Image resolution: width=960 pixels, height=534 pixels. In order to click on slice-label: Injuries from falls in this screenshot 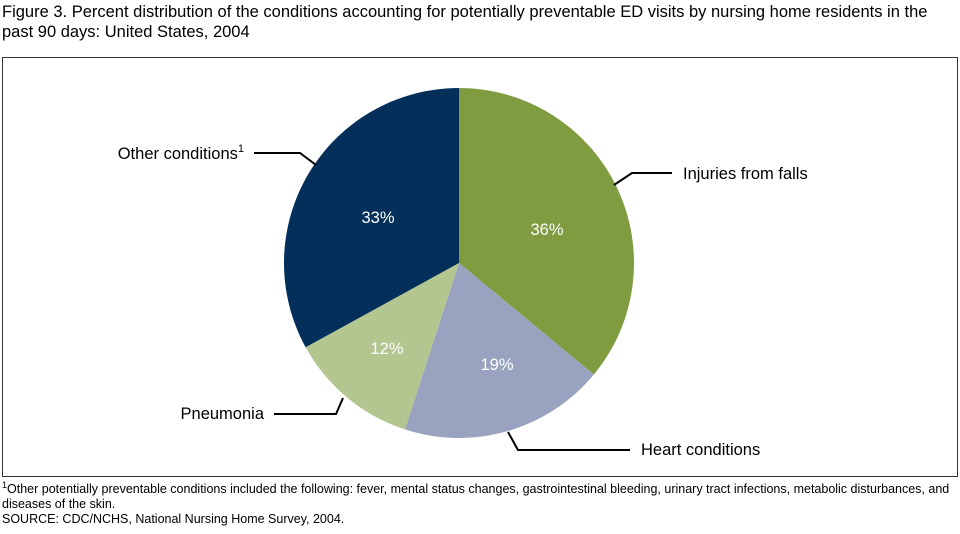, I will do `click(745, 174)`.